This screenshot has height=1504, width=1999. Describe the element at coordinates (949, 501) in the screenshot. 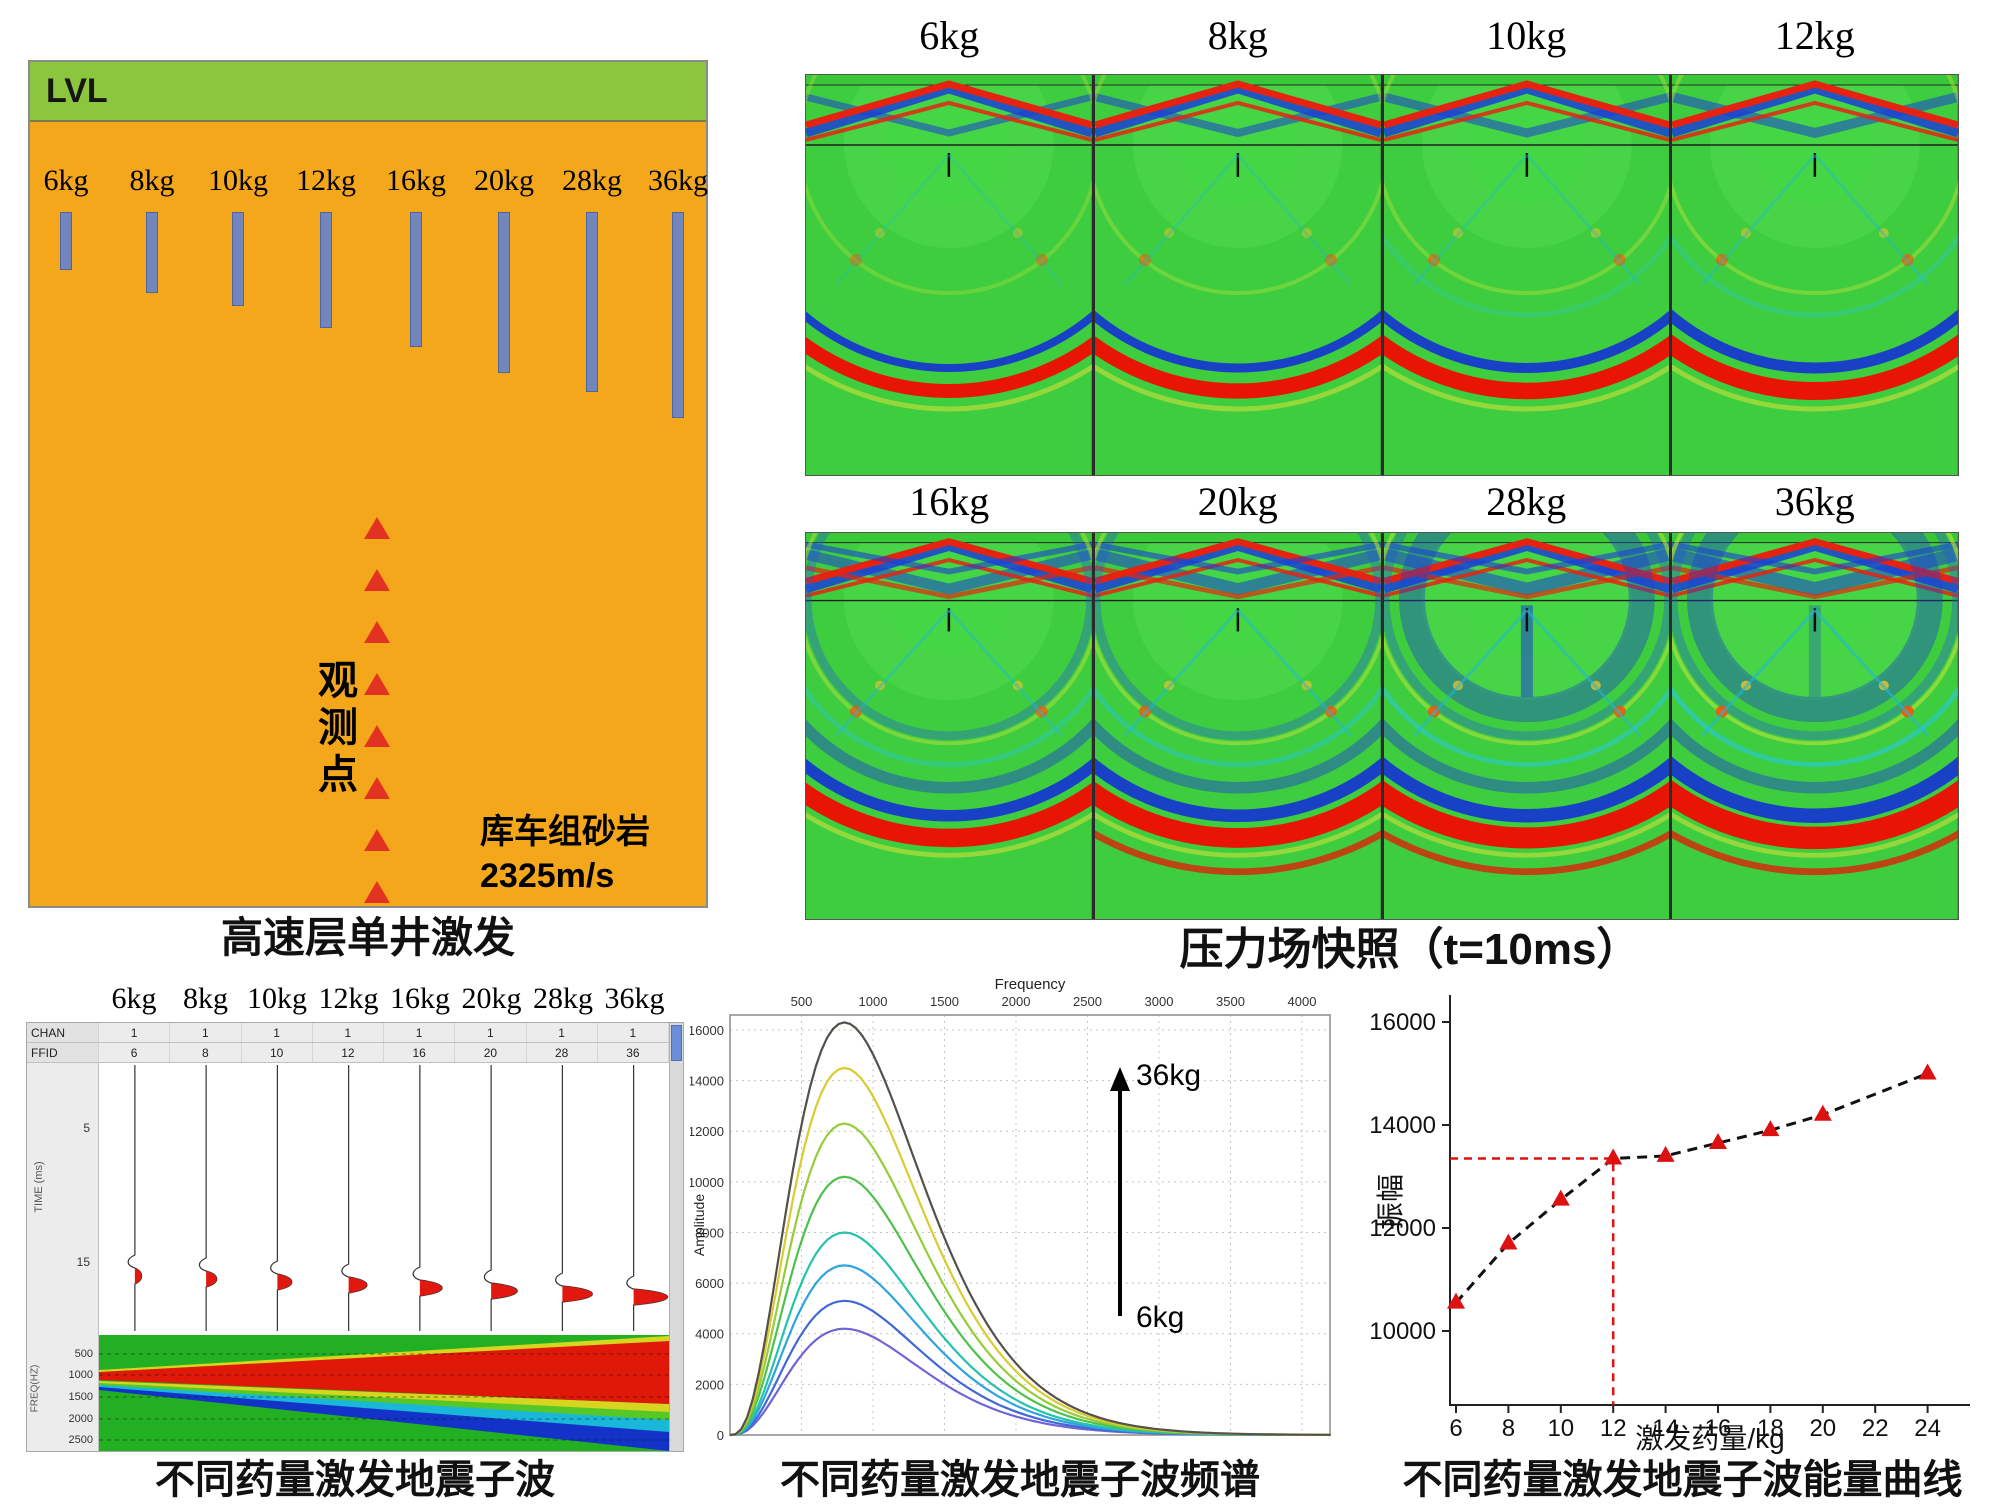

I see `snapshot-label: 16kg` at that location.